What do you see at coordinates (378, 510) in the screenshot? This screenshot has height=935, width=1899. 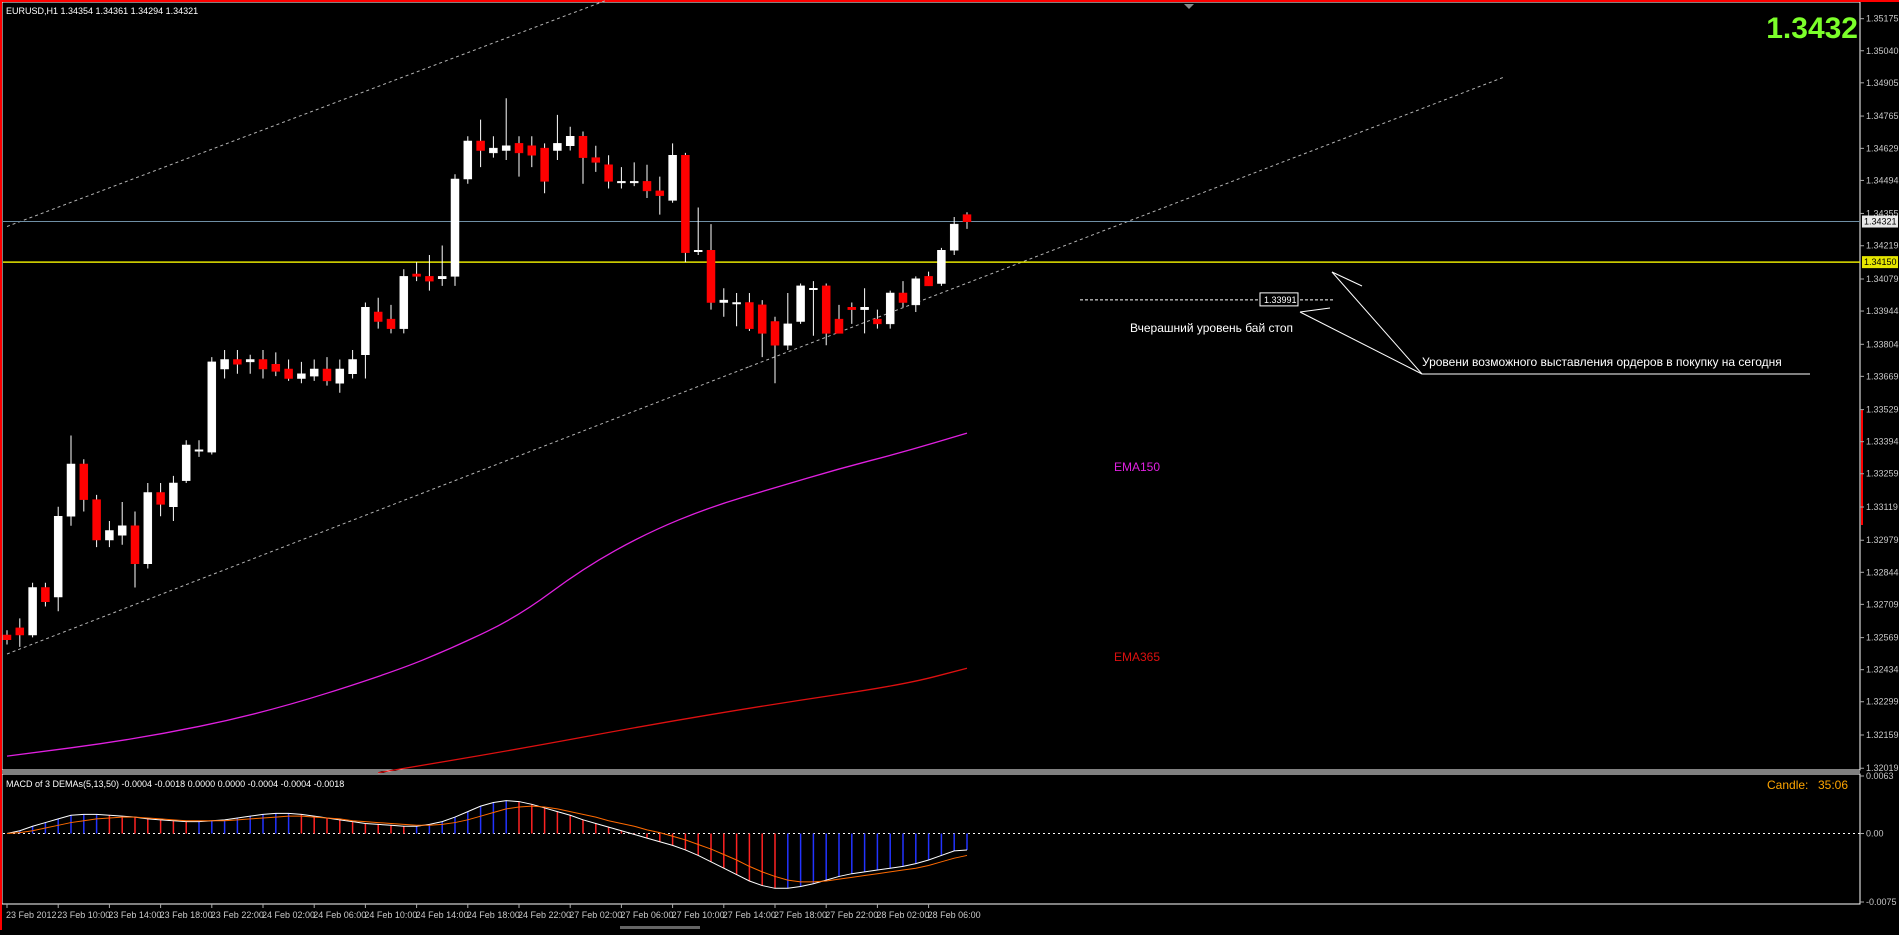 I see `channel-lower-line` at bounding box center [378, 510].